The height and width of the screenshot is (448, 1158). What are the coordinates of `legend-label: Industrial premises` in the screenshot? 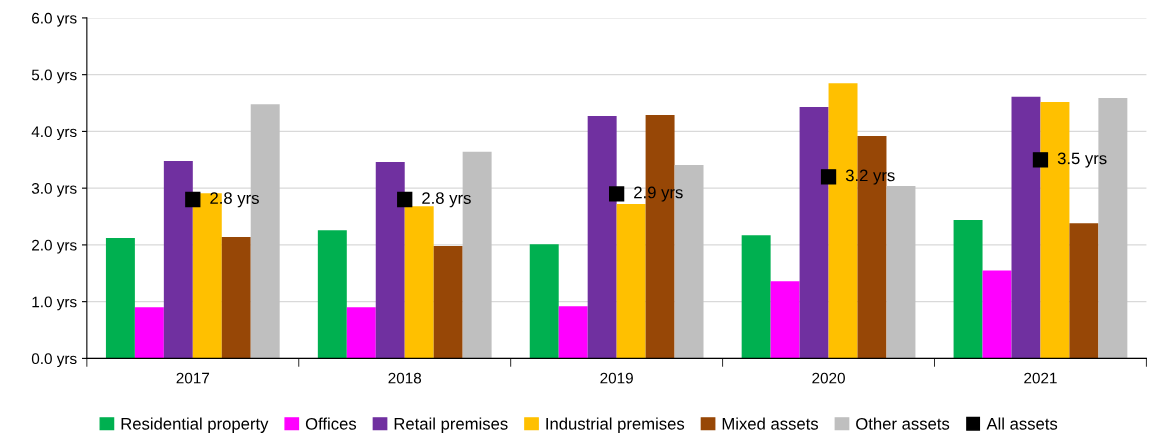 It's located at (615, 425).